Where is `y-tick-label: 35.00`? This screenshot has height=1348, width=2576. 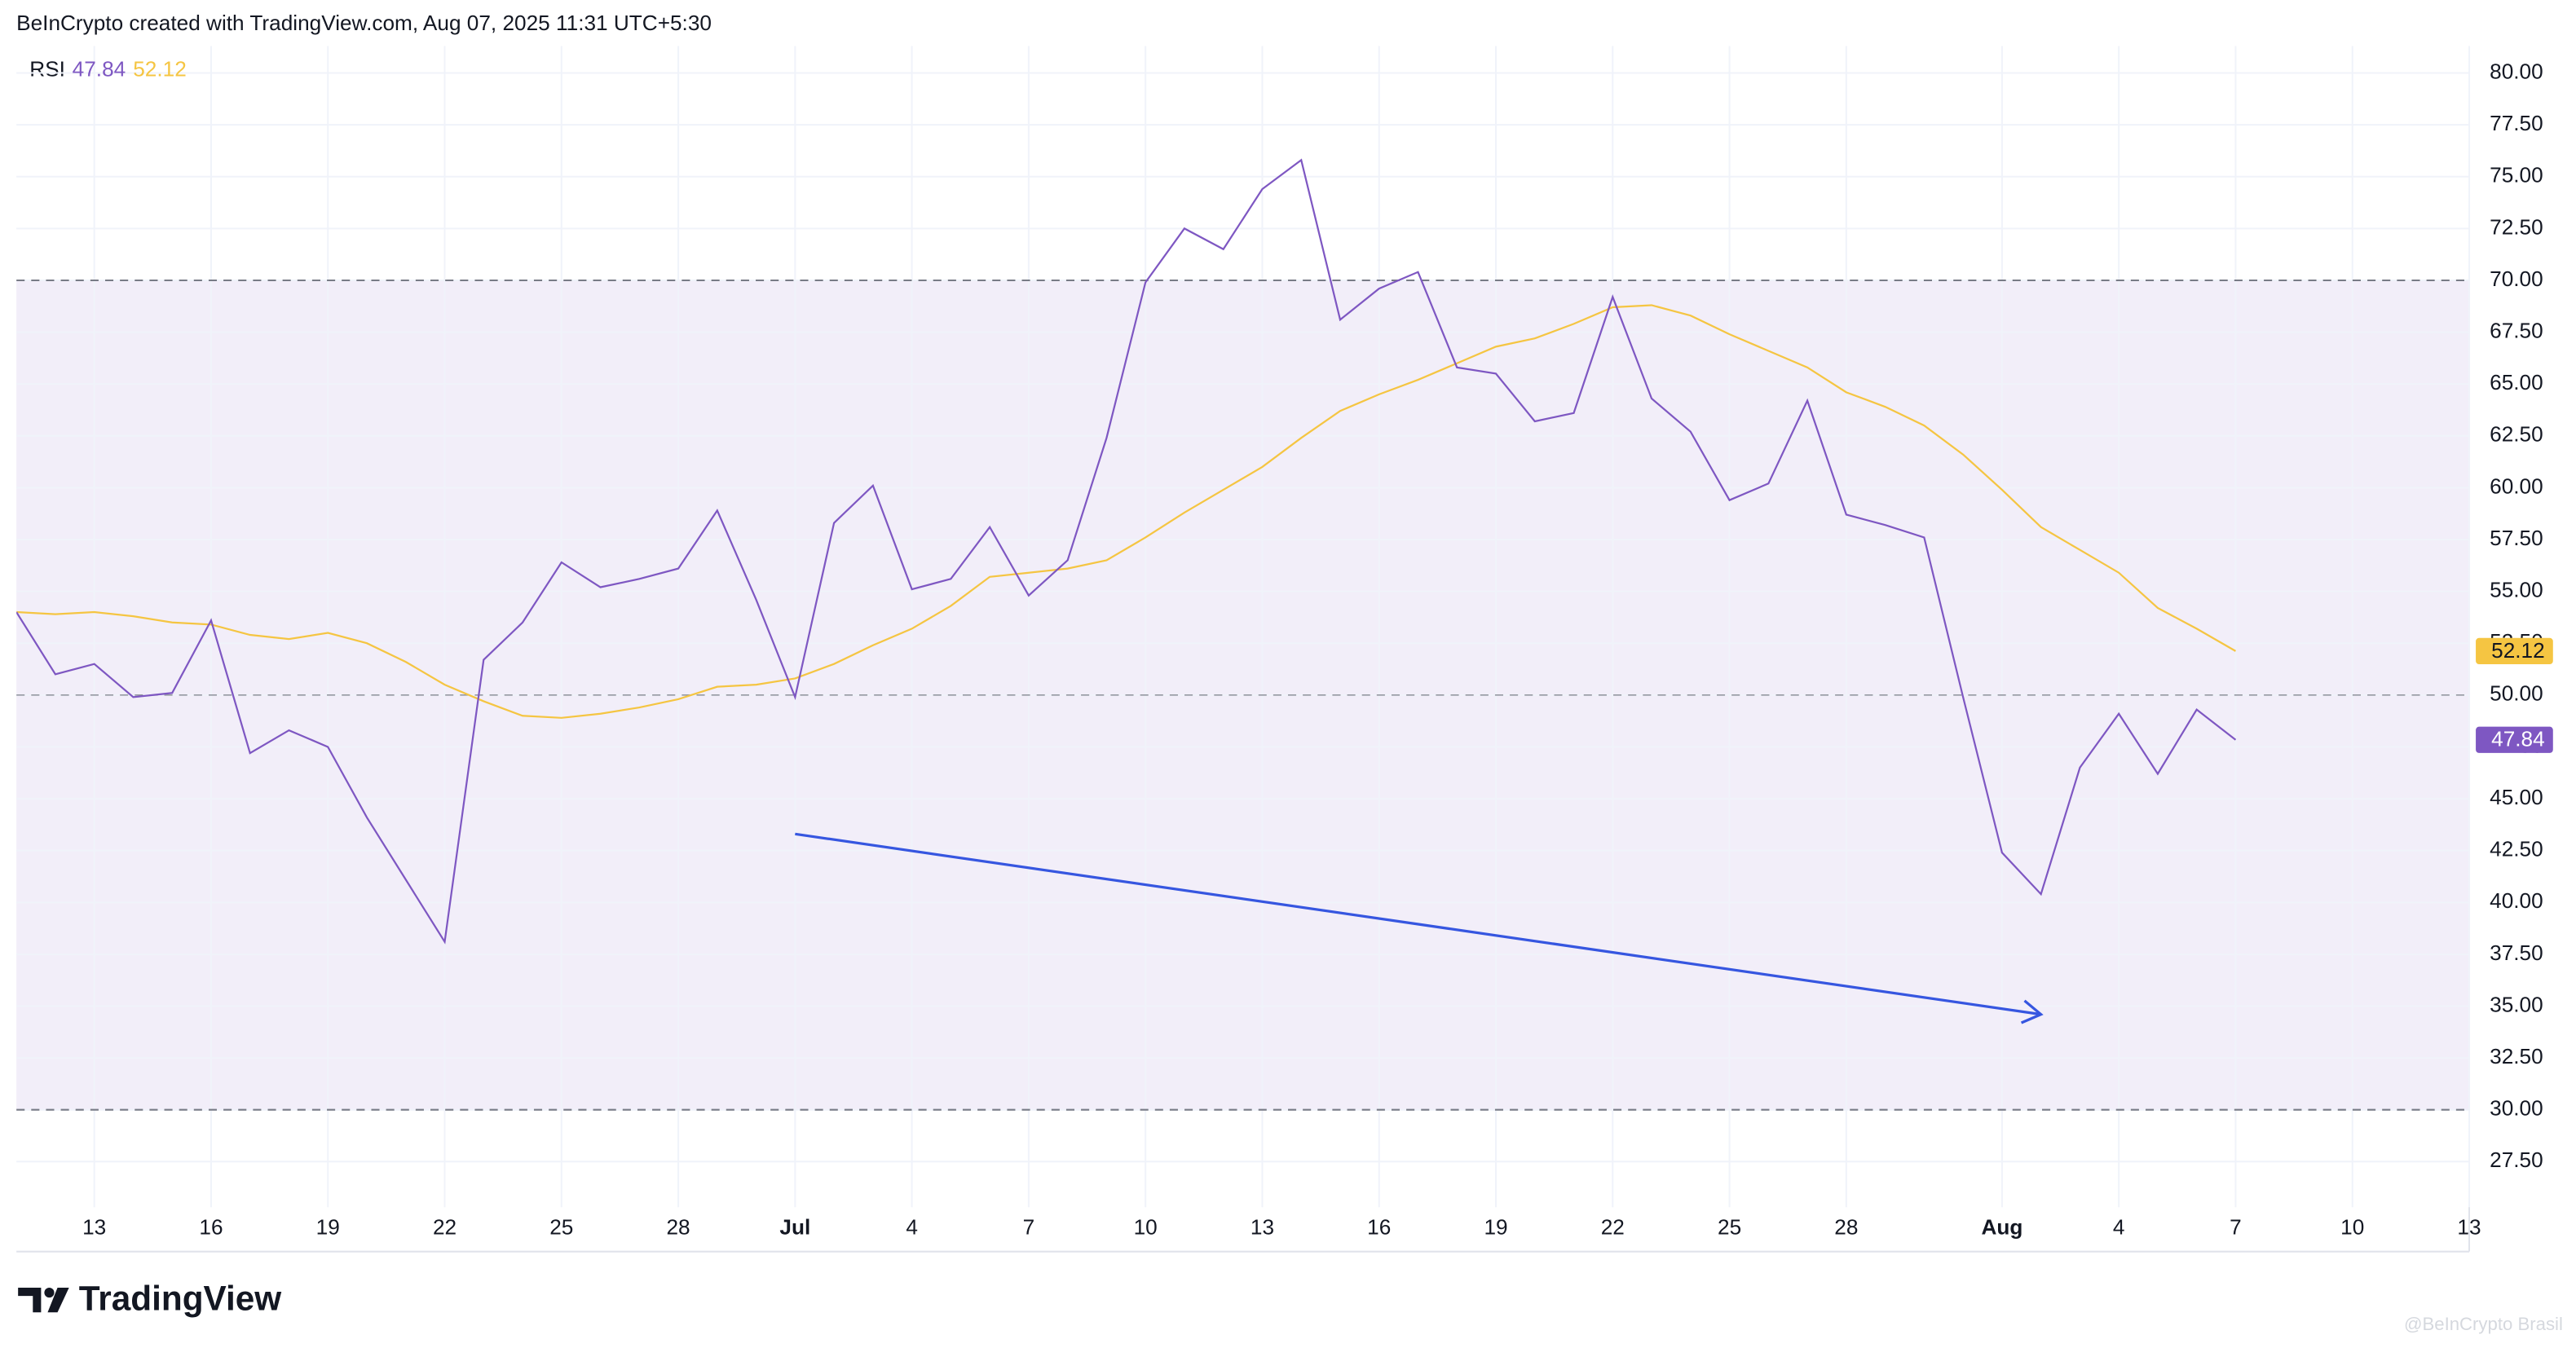 y-tick-label: 35.00 is located at coordinates (2516, 1004).